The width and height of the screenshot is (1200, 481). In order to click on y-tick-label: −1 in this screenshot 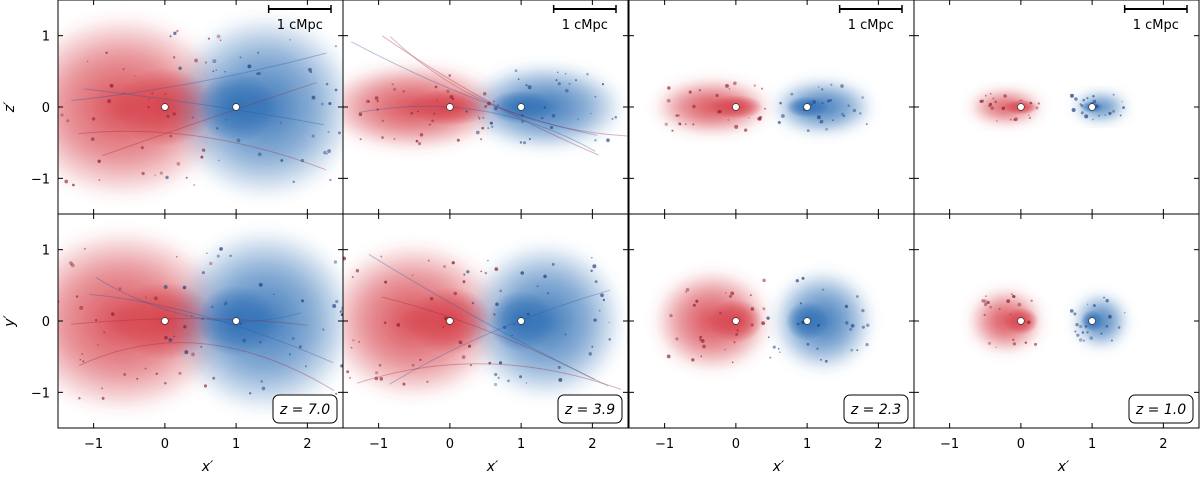, I will do `click(40, 393)`.